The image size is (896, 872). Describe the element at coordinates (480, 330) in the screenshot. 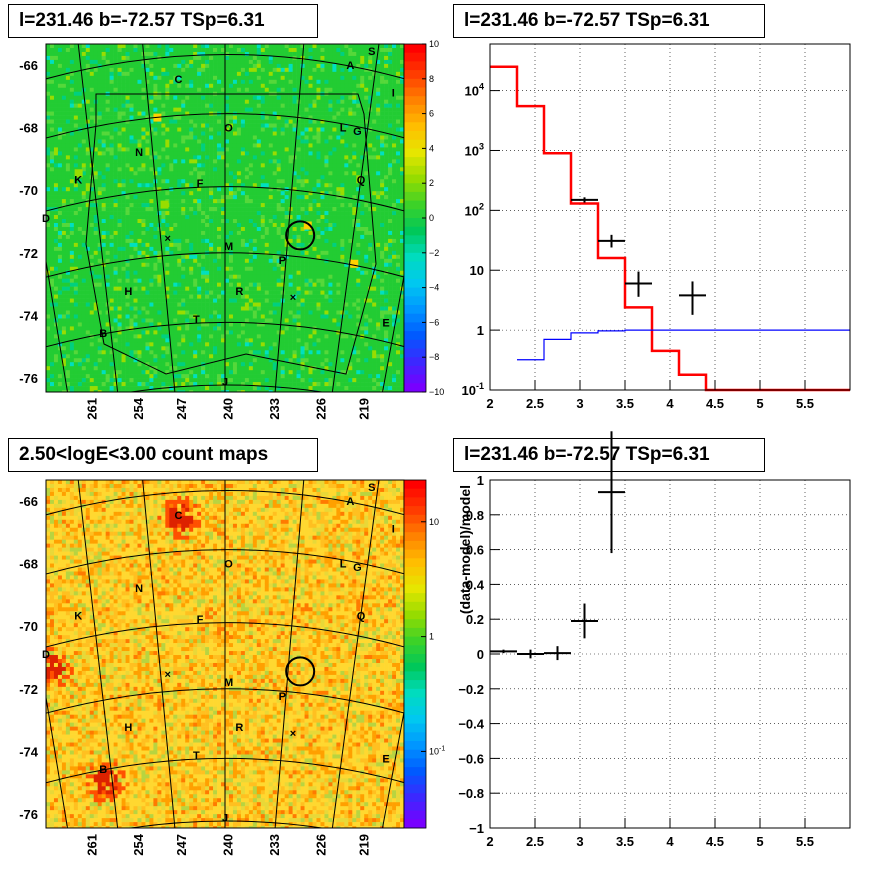

I see `y-tick-label: 1` at that location.